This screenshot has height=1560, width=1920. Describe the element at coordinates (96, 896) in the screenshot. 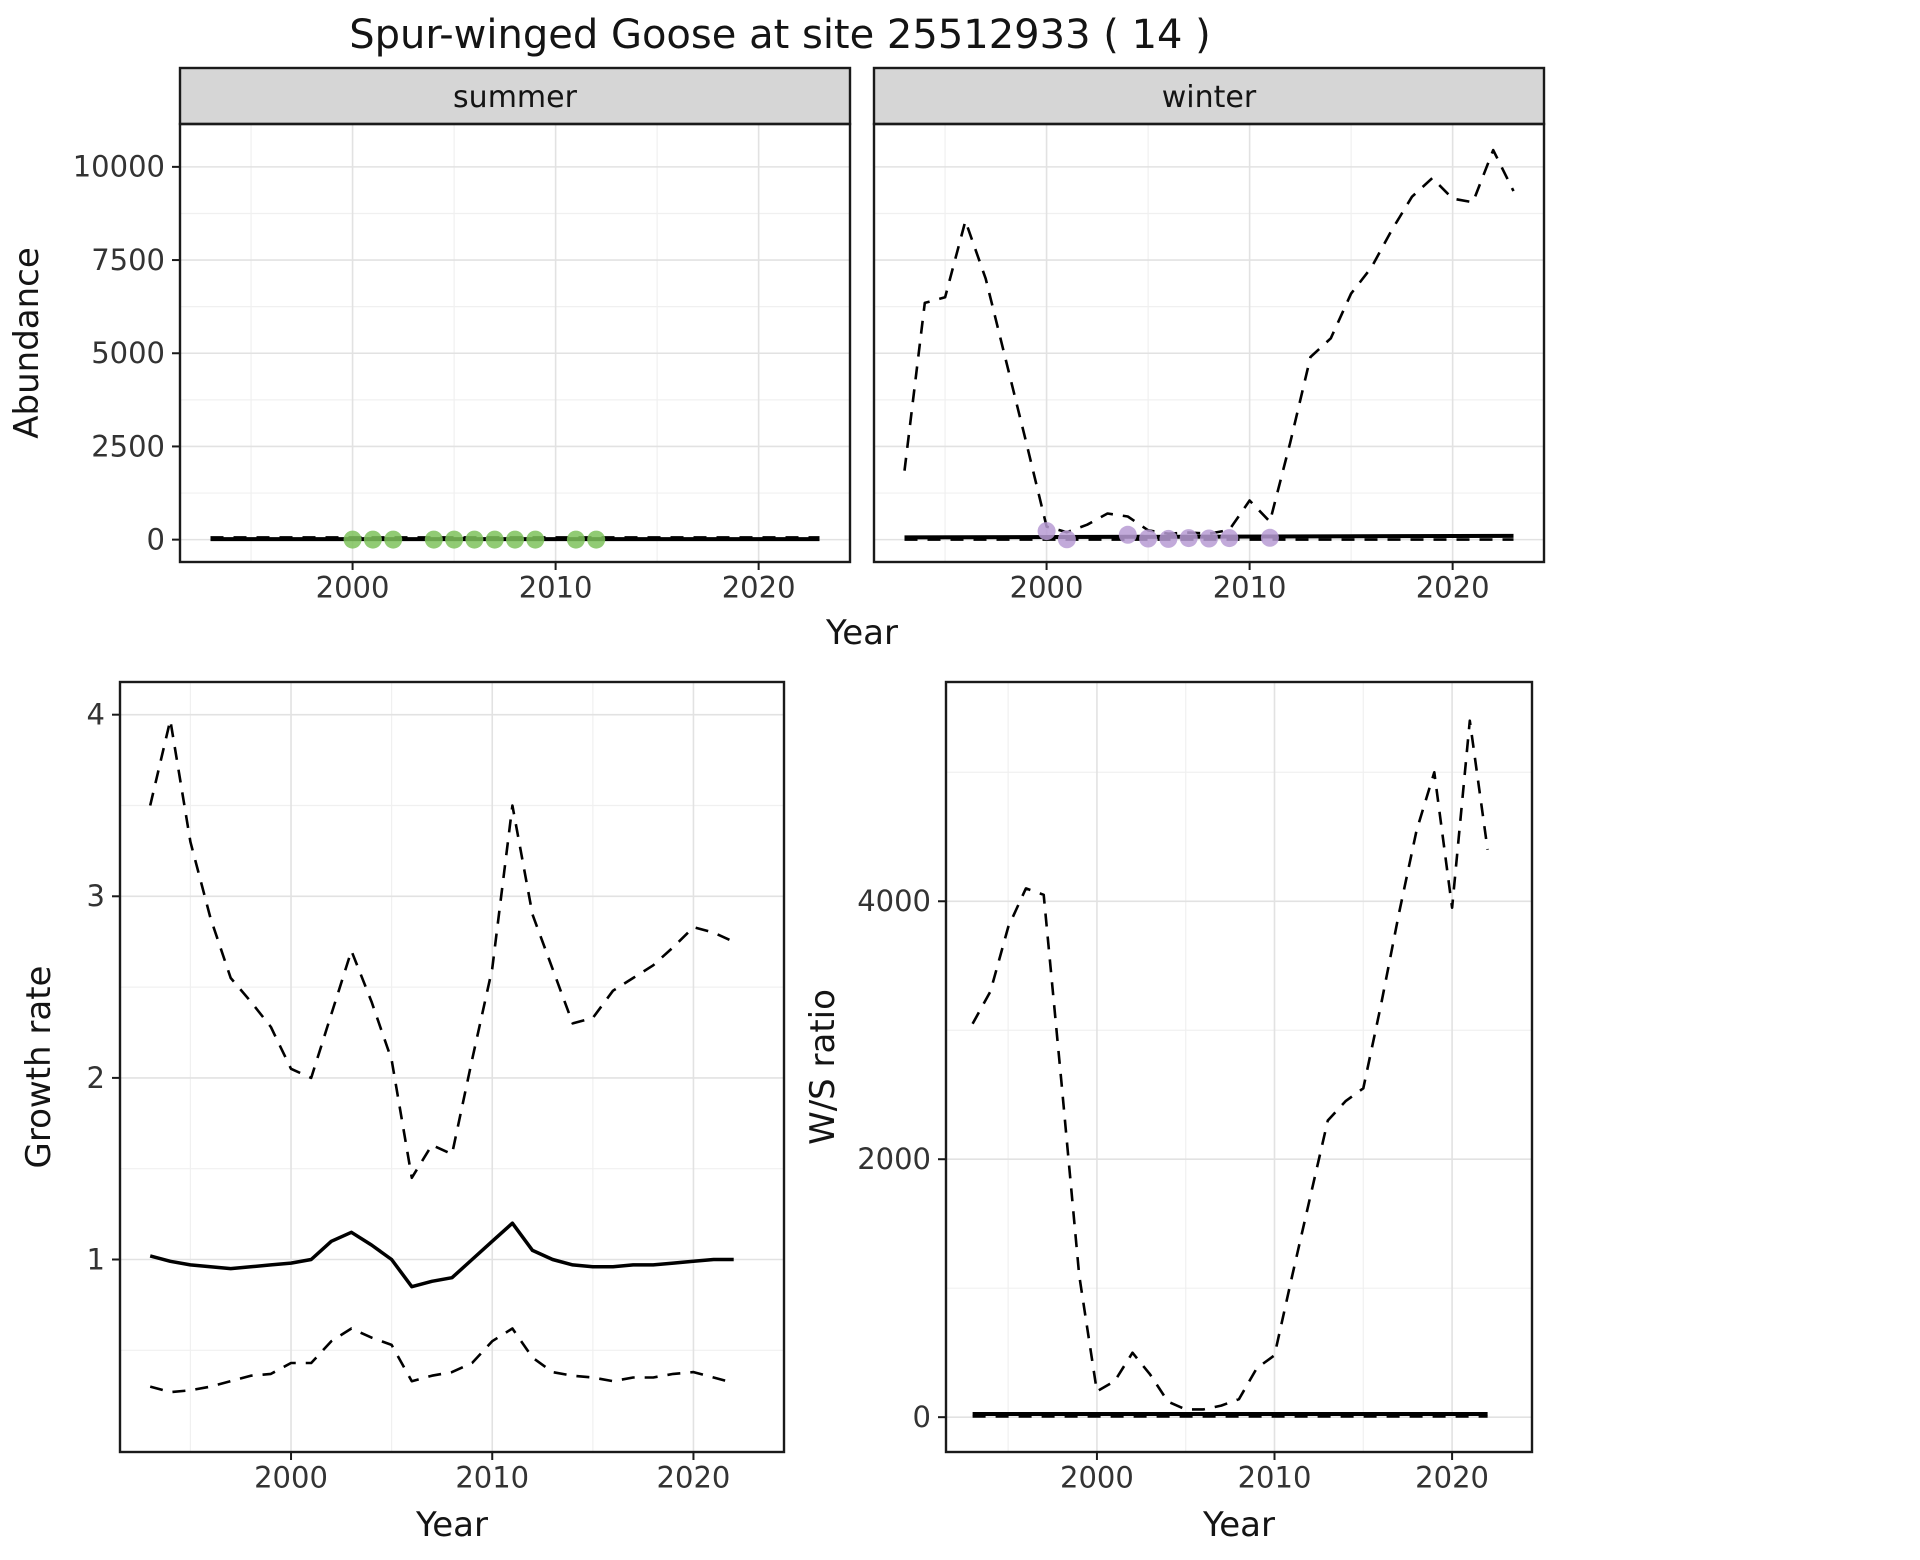

I see `y-tick-label: 3` at that location.